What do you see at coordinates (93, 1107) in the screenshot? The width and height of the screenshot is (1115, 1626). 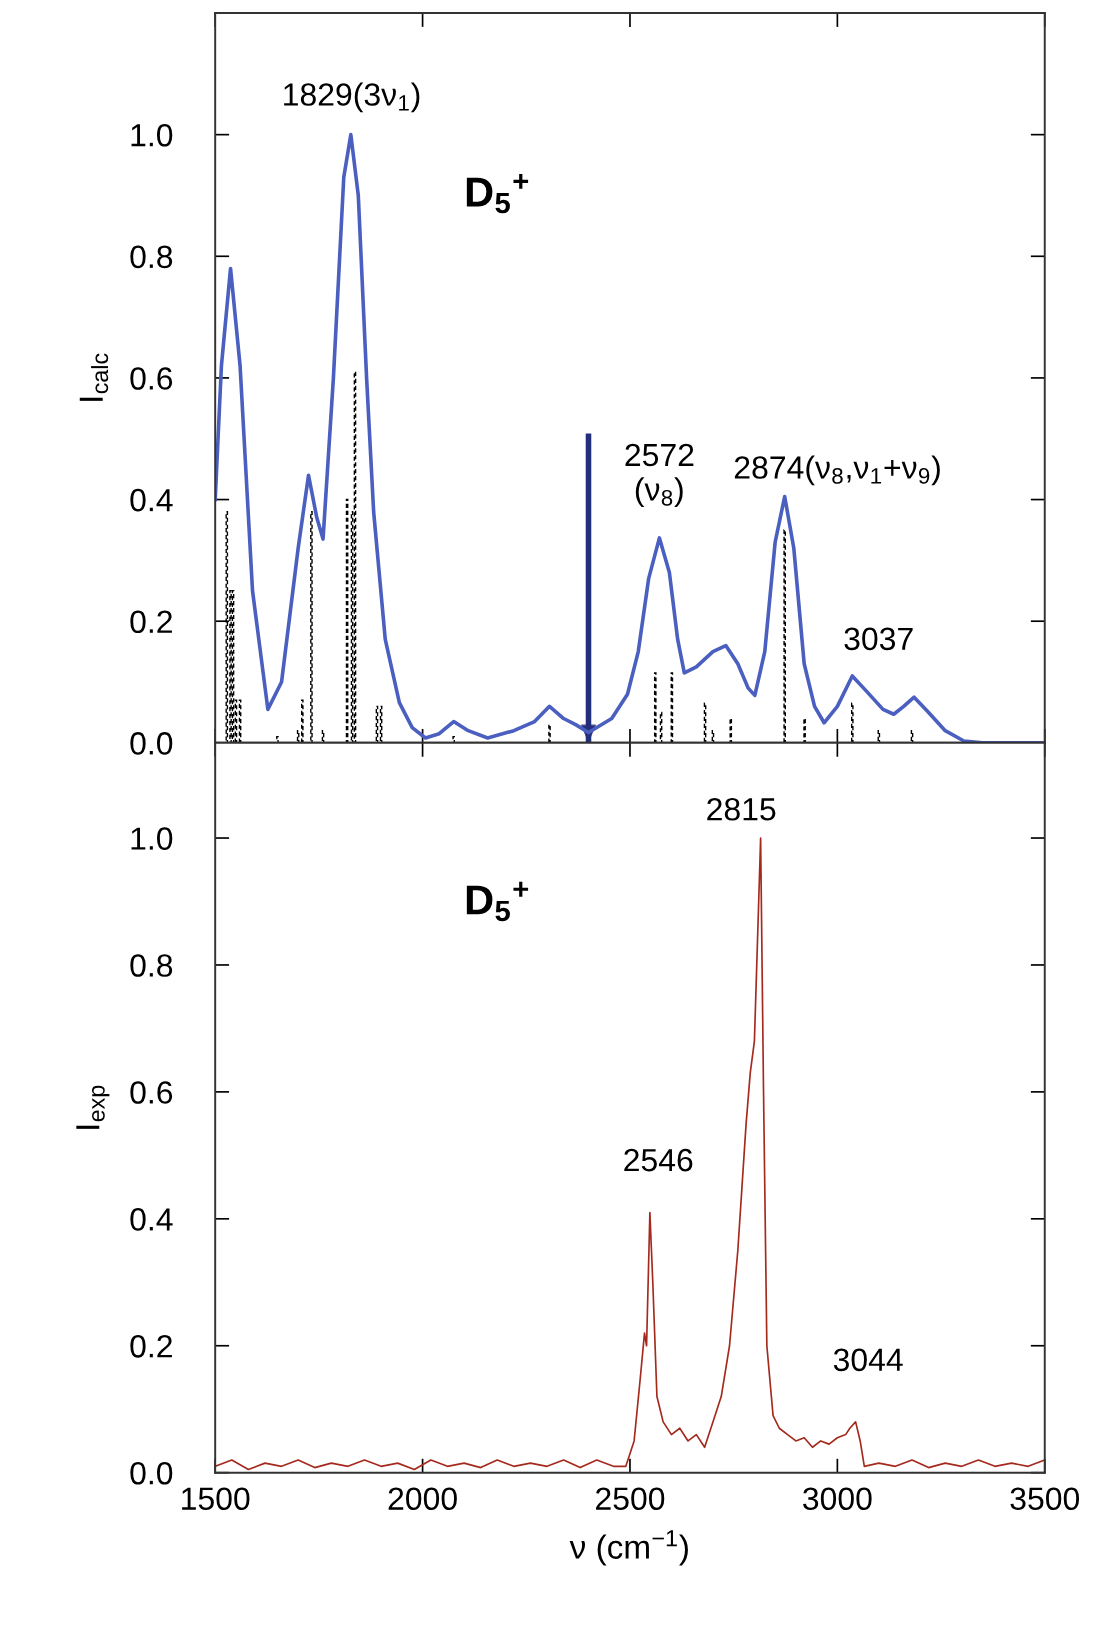 I see `y-axis-title: I$_{exp}$` at bounding box center [93, 1107].